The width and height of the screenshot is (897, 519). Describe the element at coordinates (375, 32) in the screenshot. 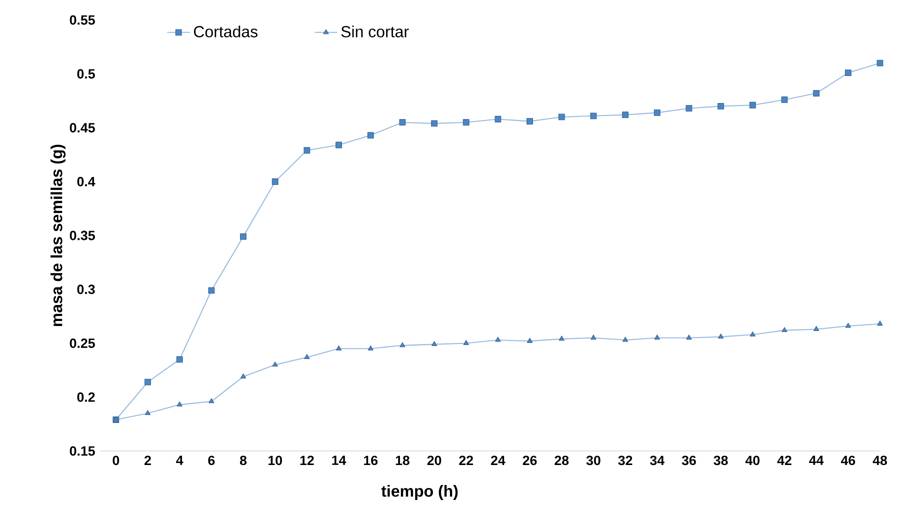

I see `legend-label: Sin cortar` at that location.